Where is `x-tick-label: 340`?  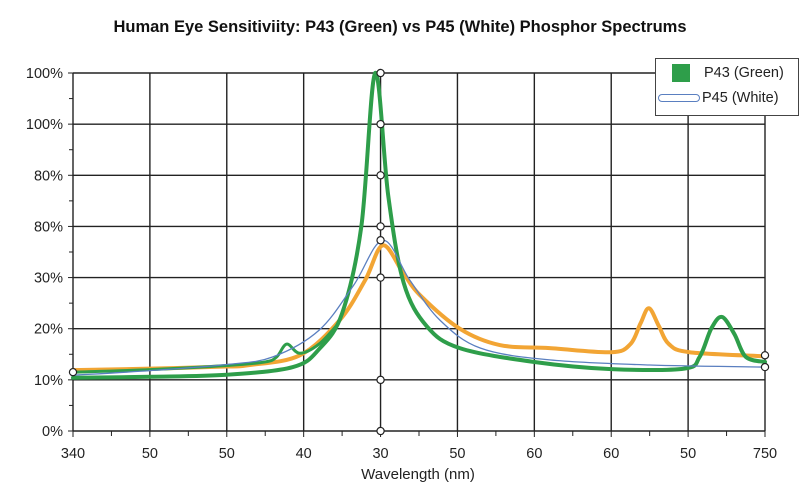
x-tick-label: 340 is located at coordinates (73, 454).